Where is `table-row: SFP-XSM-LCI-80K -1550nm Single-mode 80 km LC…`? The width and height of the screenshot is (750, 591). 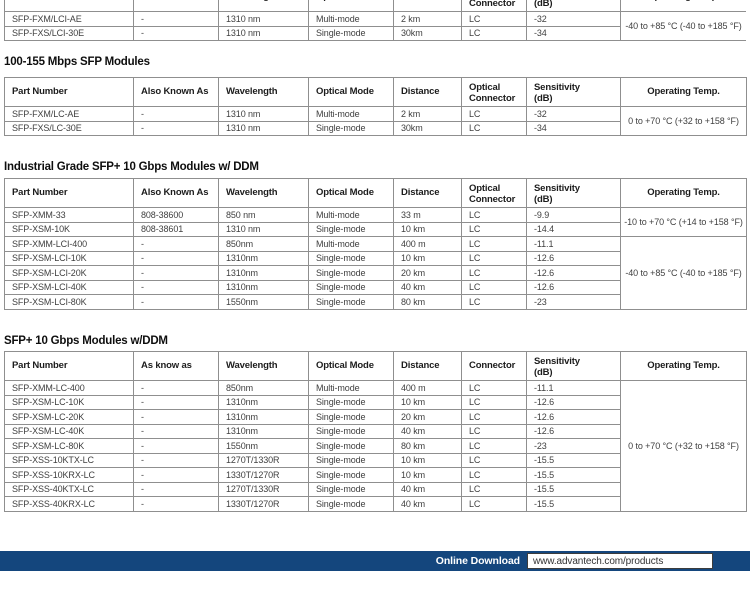 table-row: SFP-XSM-LCI-80K -1550nm Single-mode 80 km LC… is located at coordinates (375, 302).